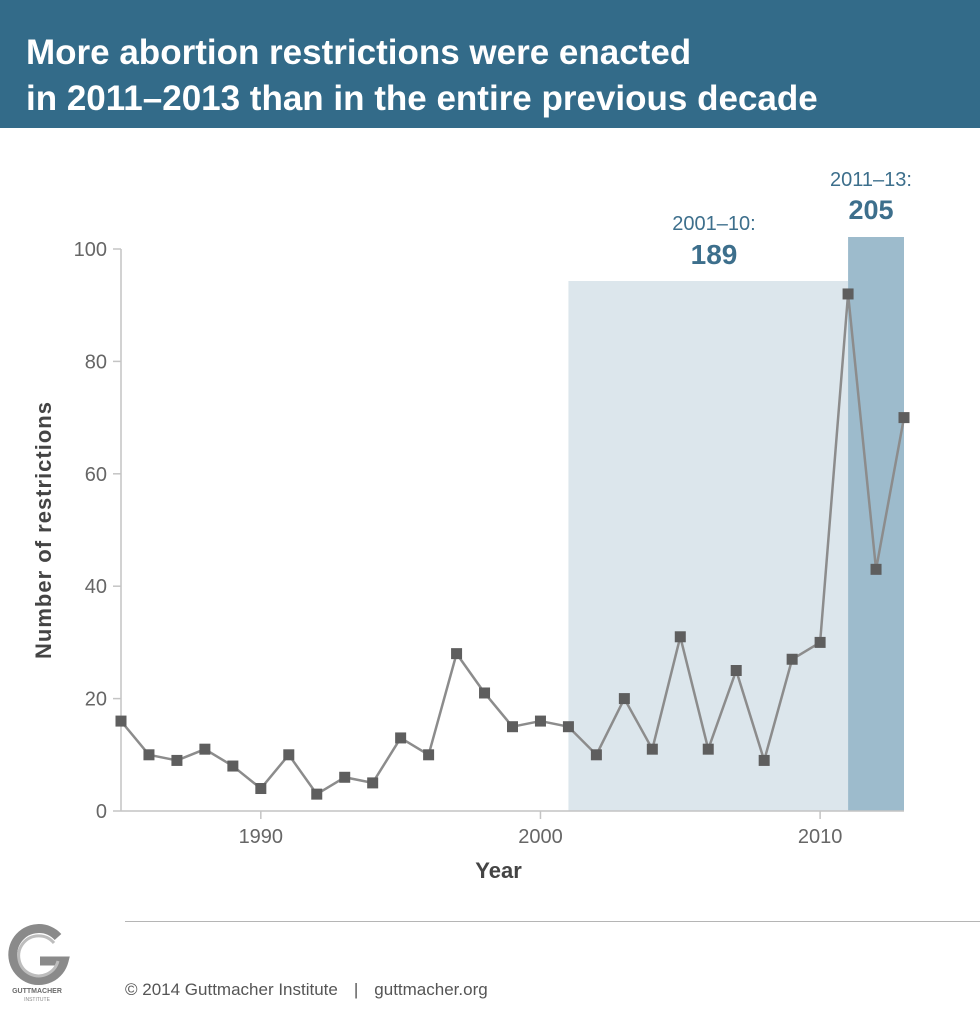  What do you see at coordinates (540, 837) in the screenshot?
I see `x-tick-label: 2000` at bounding box center [540, 837].